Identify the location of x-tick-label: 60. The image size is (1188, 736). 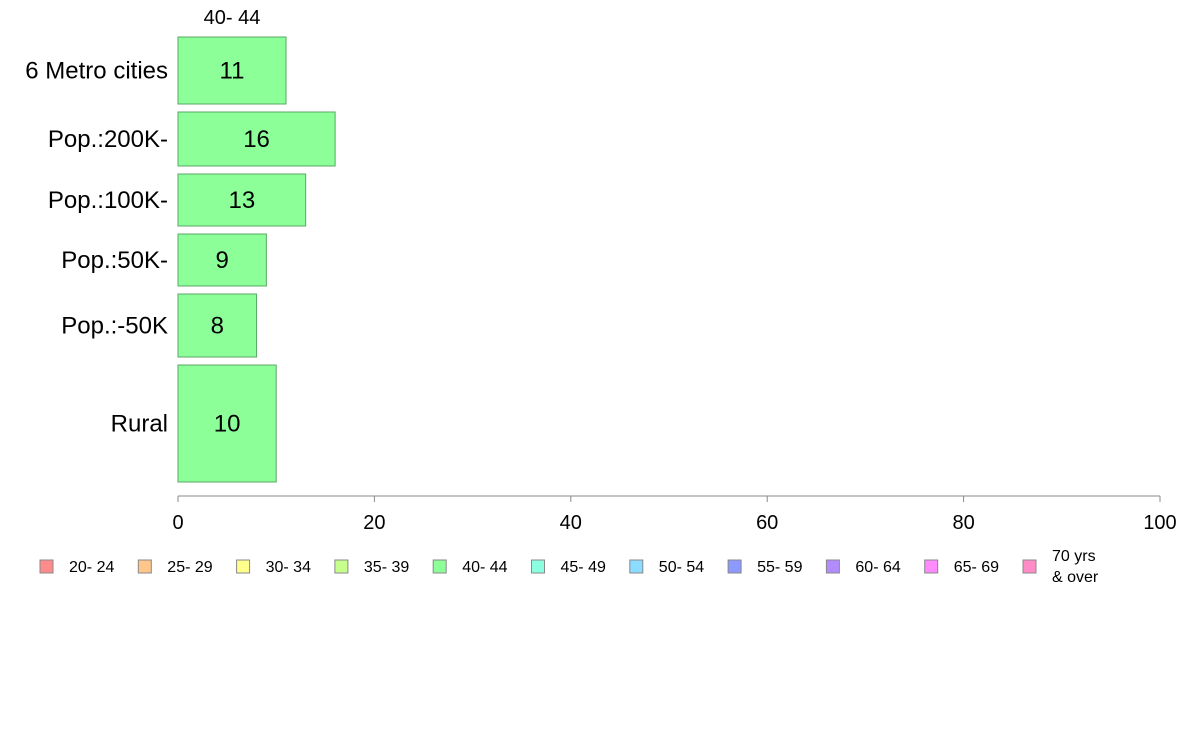
(767, 523).